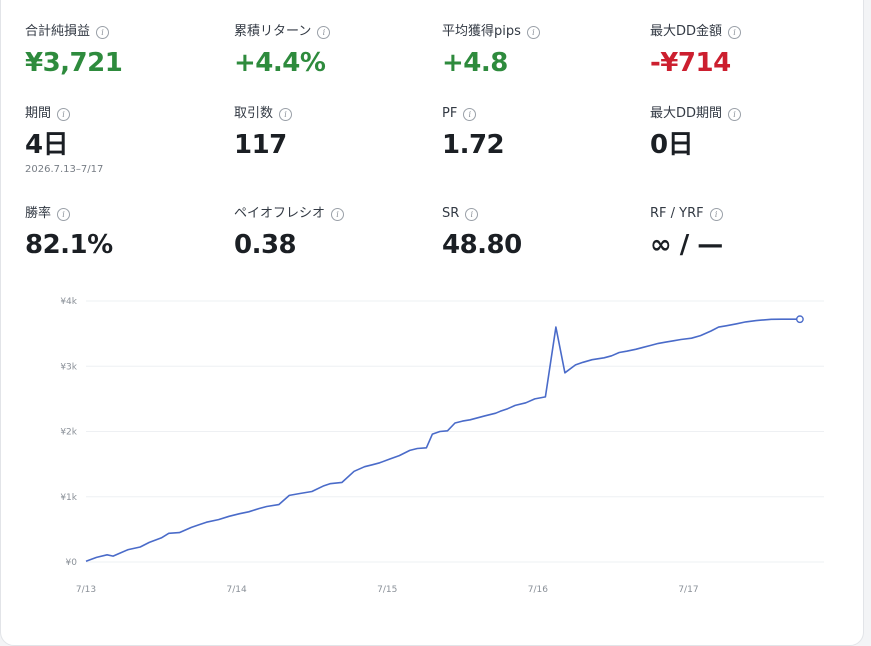 This screenshot has width=871, height=646. What do you see at coordinates (260, 145) in the screenshot?
I see `metric-value: 117` at bounding box center [260, 145].